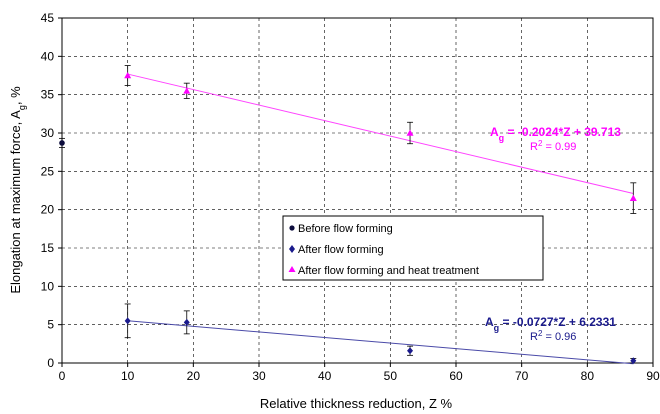  What do you see at coordinates (553, 336) in the screenshot?
I see `svg-text: R2 = 0.96` at bounding box center [553, 336].